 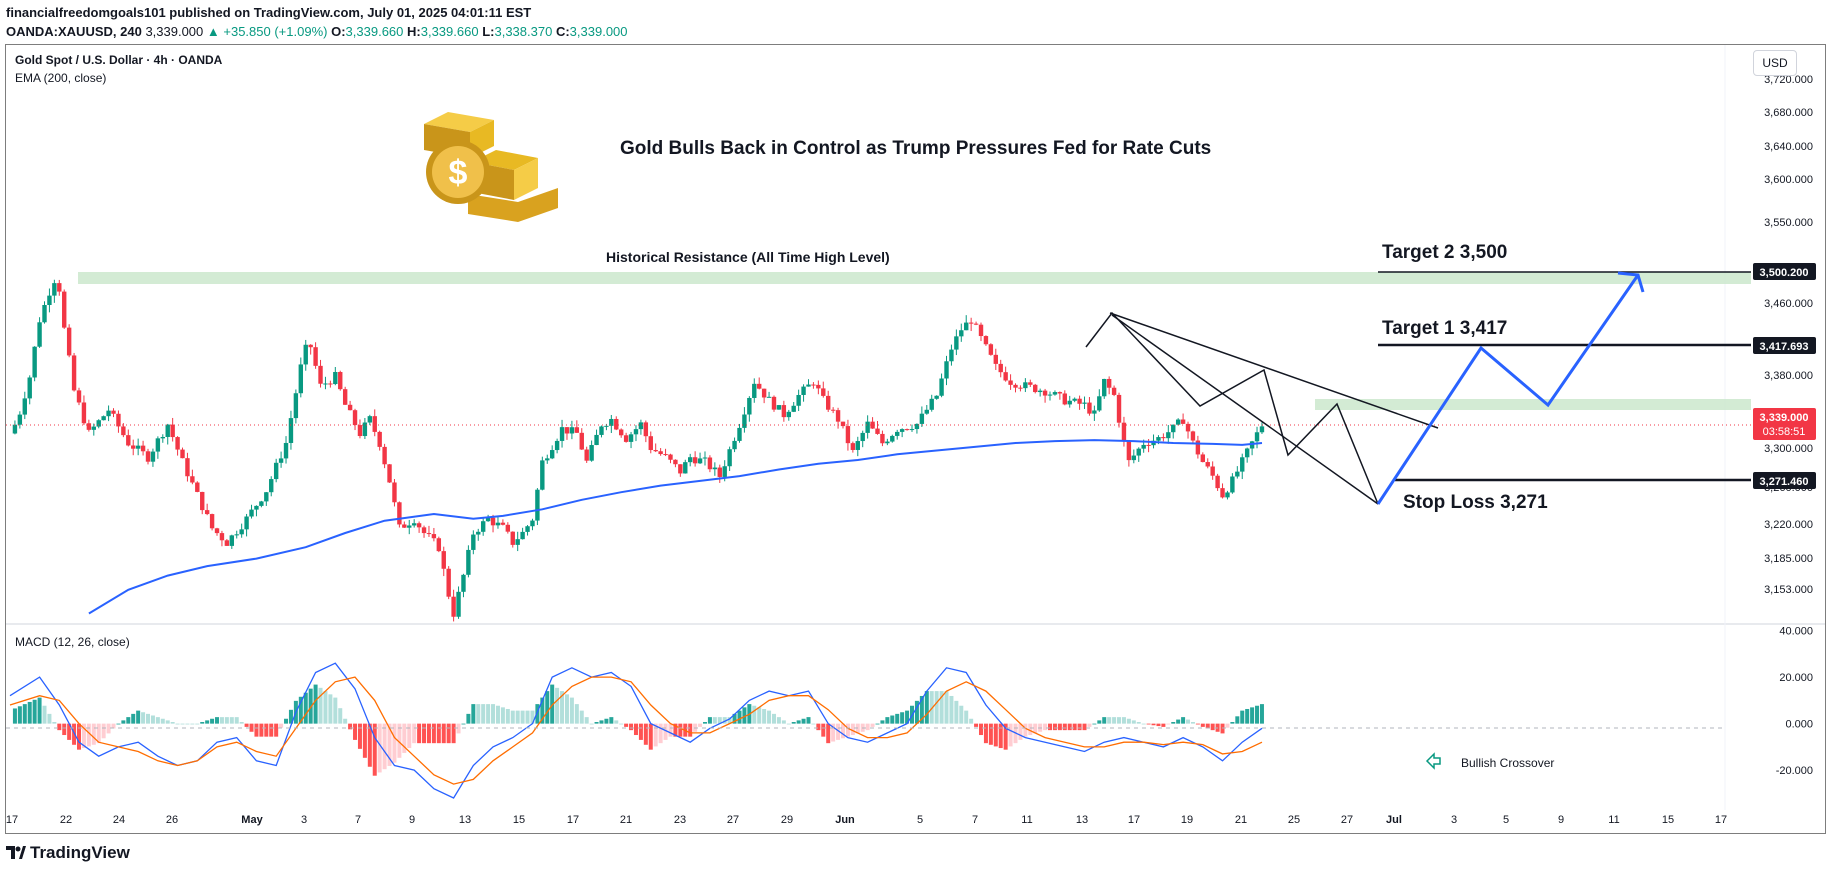 What do you see at coordinates (1794, 701) in the screenshot?
I see `macd-axis-labels: 40.000 20.000 0.000 -20.000` at bounding box center [1794, 701].